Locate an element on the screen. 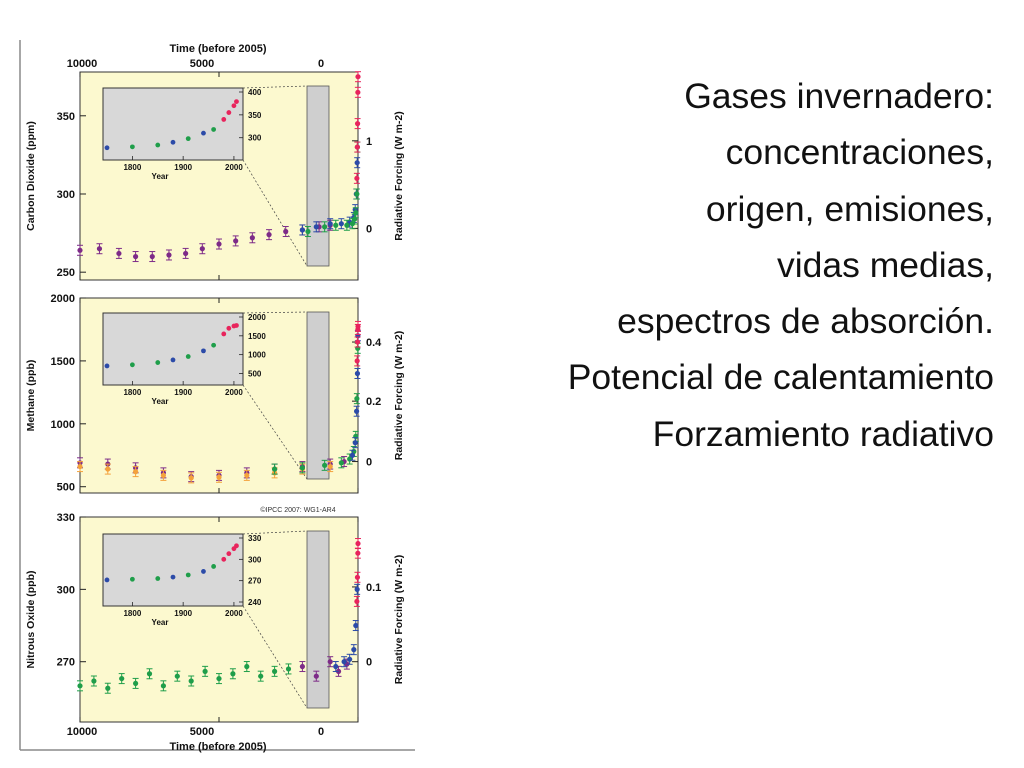  y-tick-label: 330 is located at coordinates (66, 518).